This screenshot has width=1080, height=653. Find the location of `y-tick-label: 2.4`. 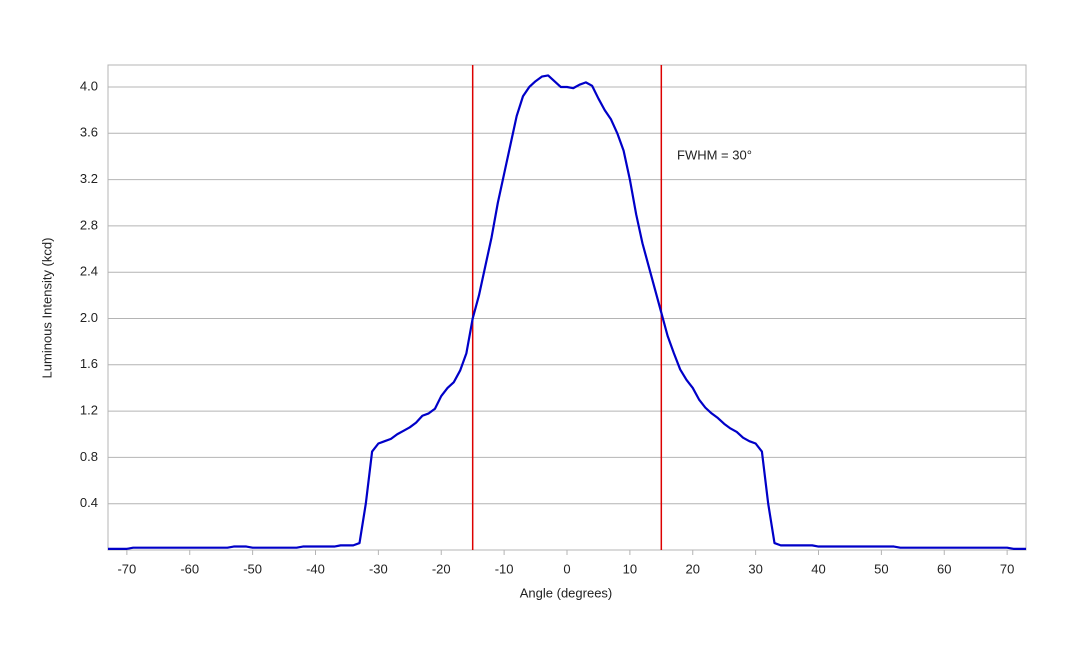

y-tick-label: 2.4 is located at coordinates (89, 271).